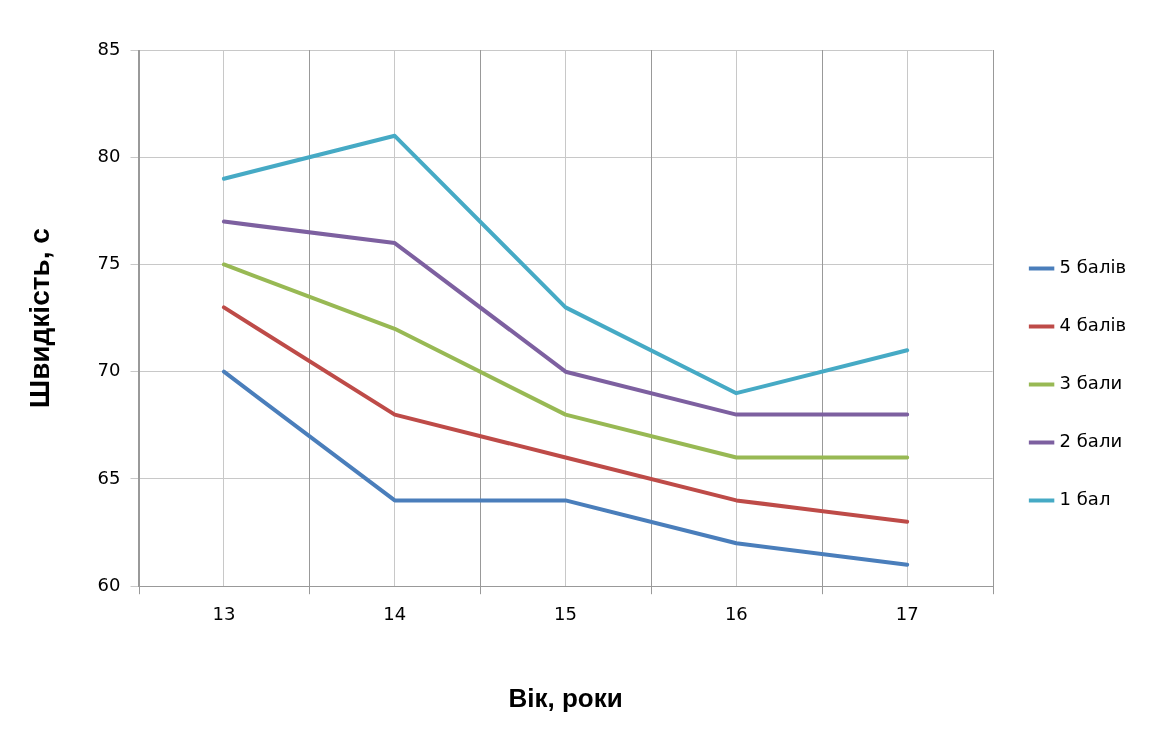  Describe the element at coordinates (736, 613) in the screenshot. I see `x-tick-label: 16` at that location.